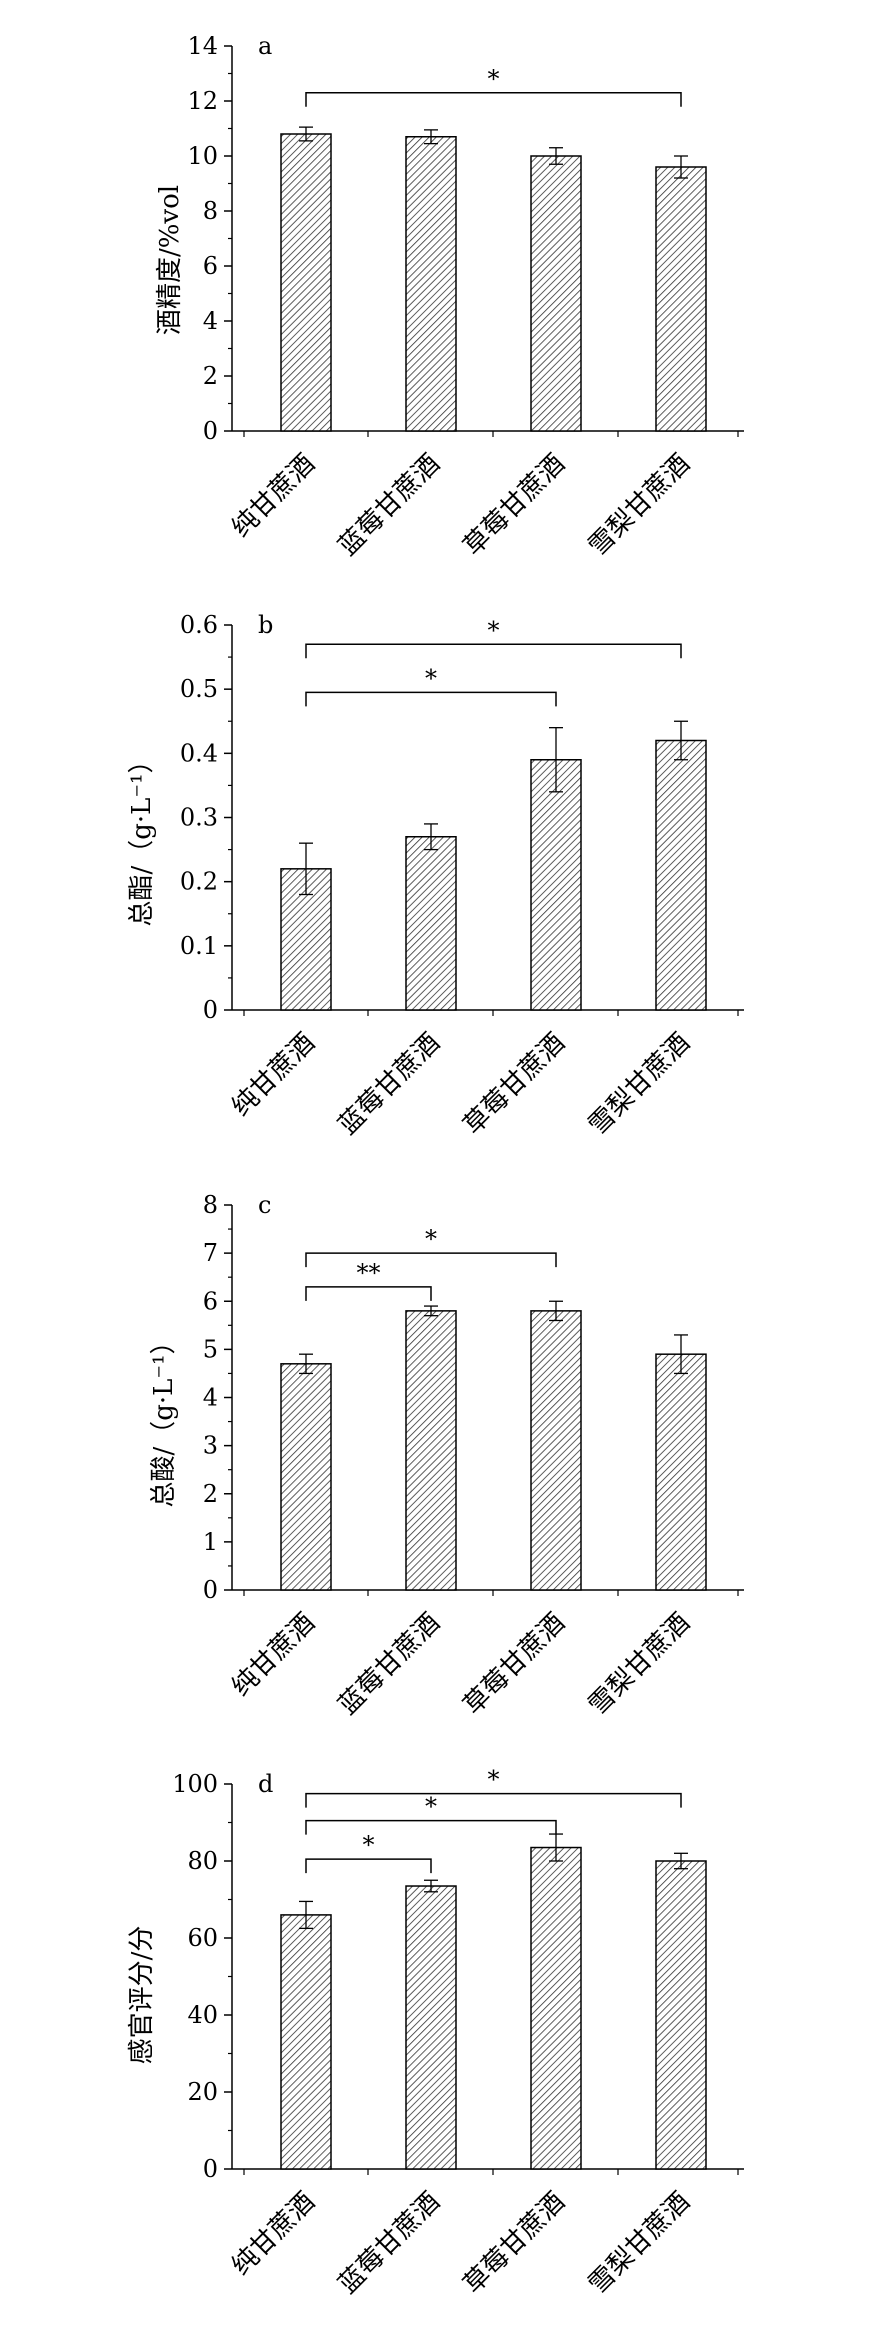 The width and height of the screenshot is (869, 2332). I want to click on y-axis-label: 总酸/（g·L⁻¹）, so click(164, 1417).